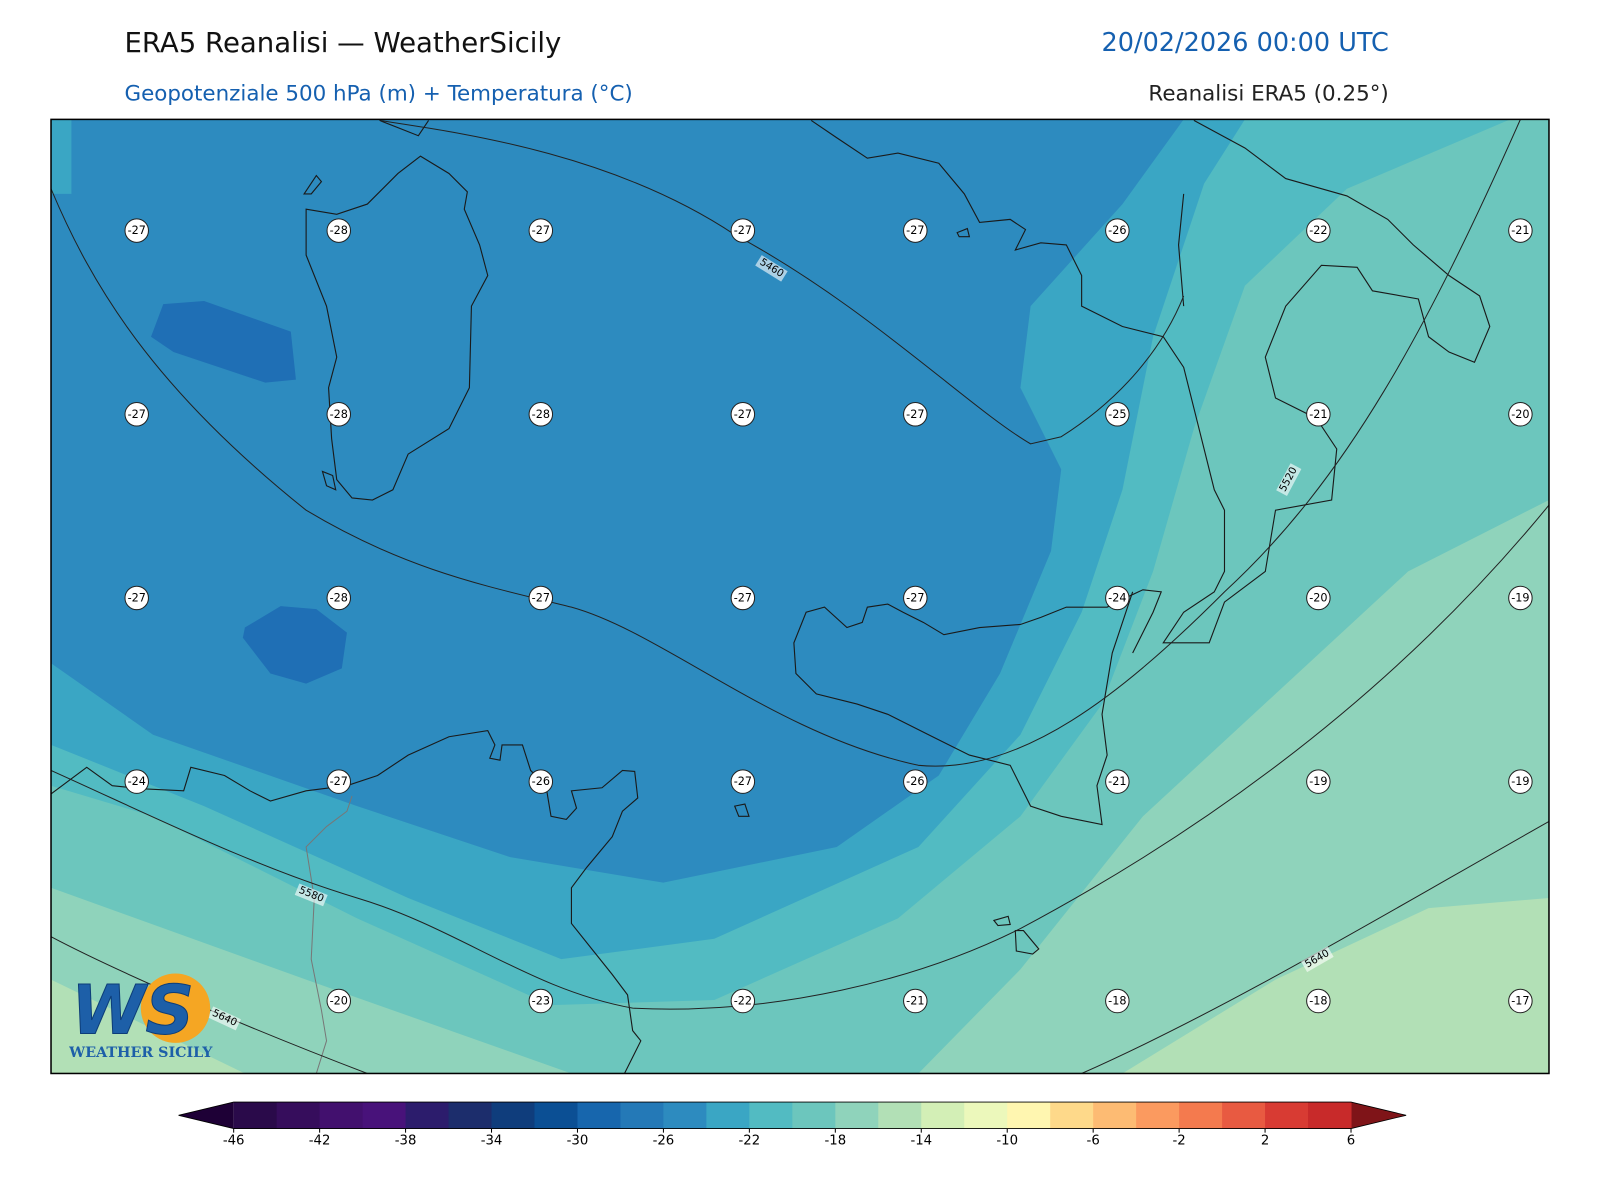 Image resolution: width=1600 pixels, height=1200 pixels. I want to click on temp-station: -17, so click(1520, 1001).